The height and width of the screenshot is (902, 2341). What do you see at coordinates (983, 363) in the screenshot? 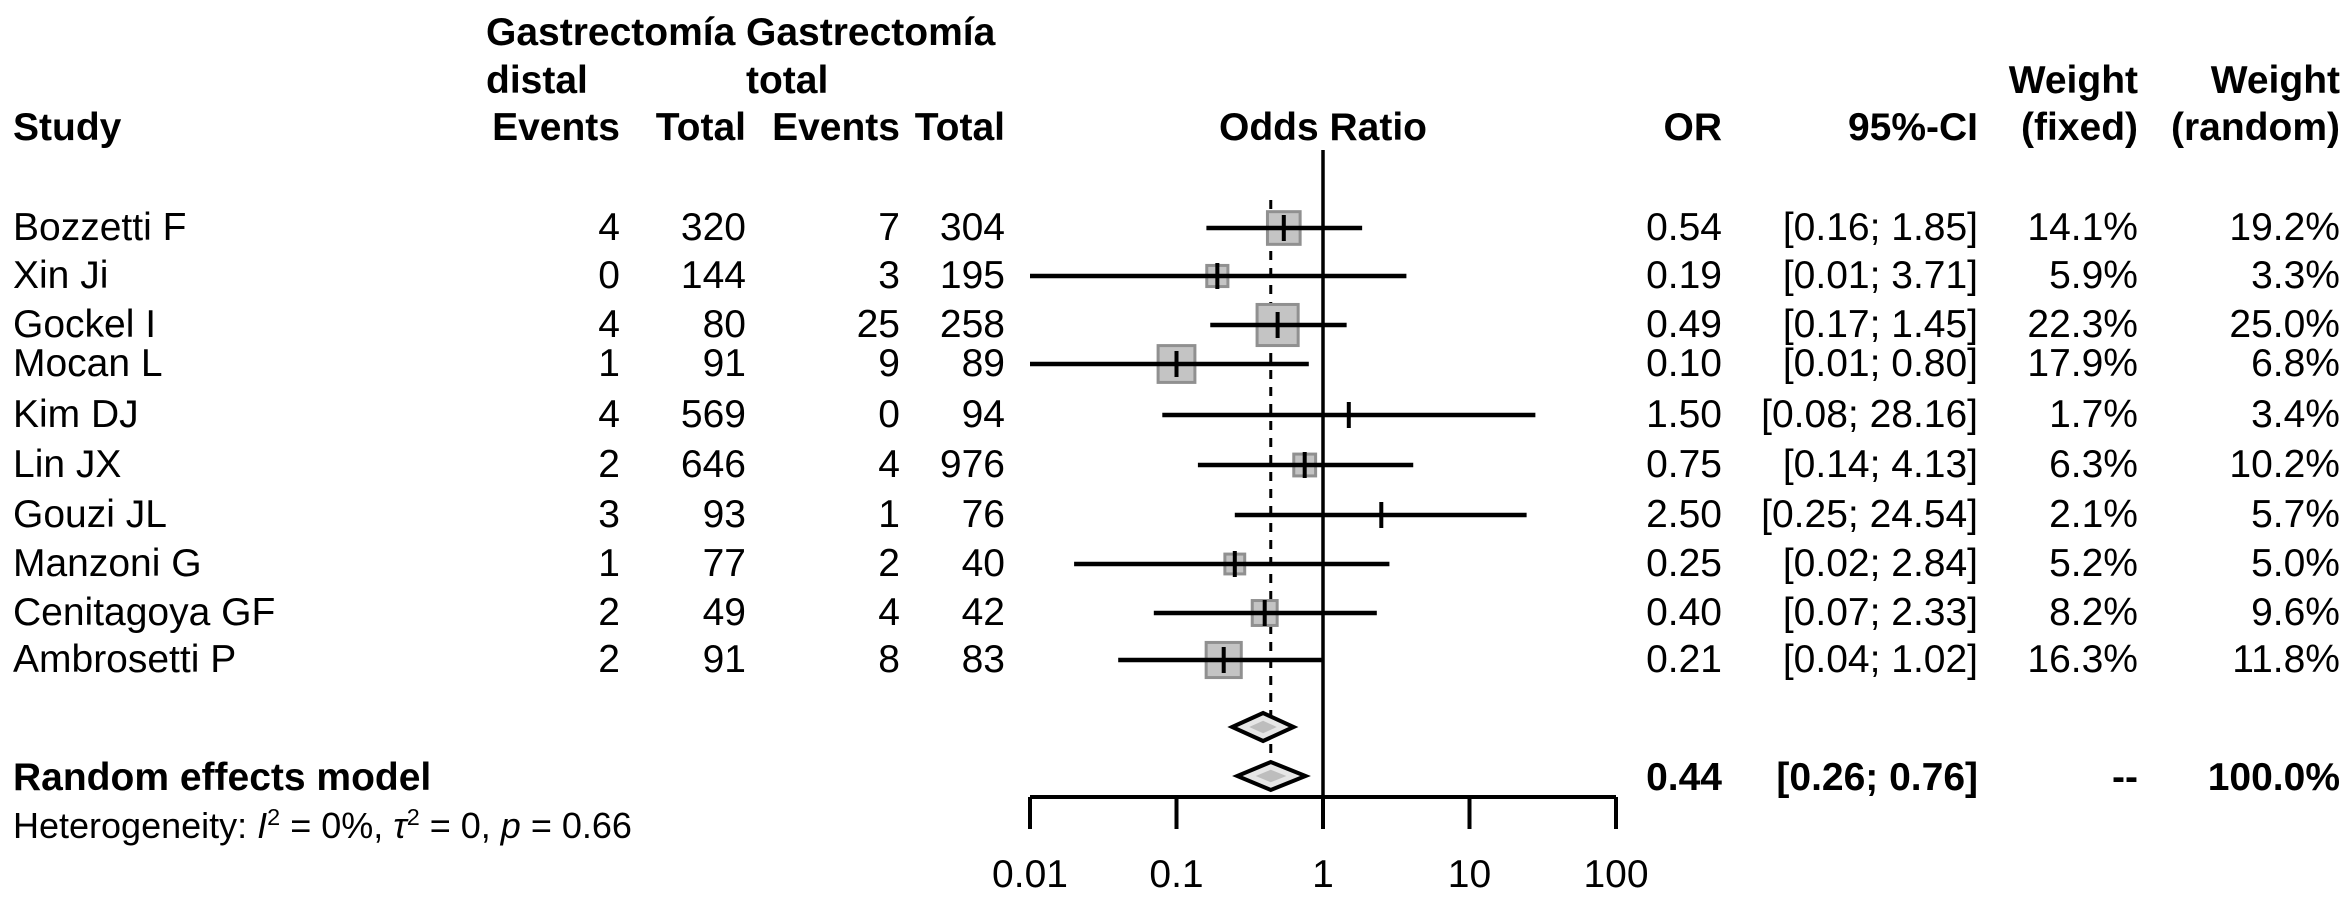
I see `total-total-value: 89` at bounding box center [983, 363].